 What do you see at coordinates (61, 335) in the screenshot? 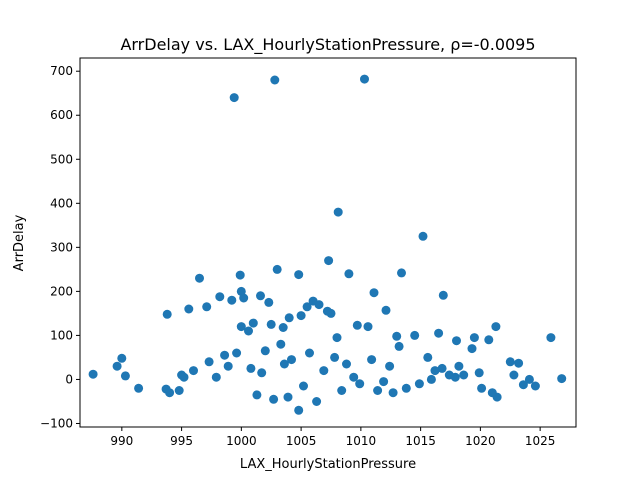
I see `y-tick-label: 100` at bounding box center [61, 335].